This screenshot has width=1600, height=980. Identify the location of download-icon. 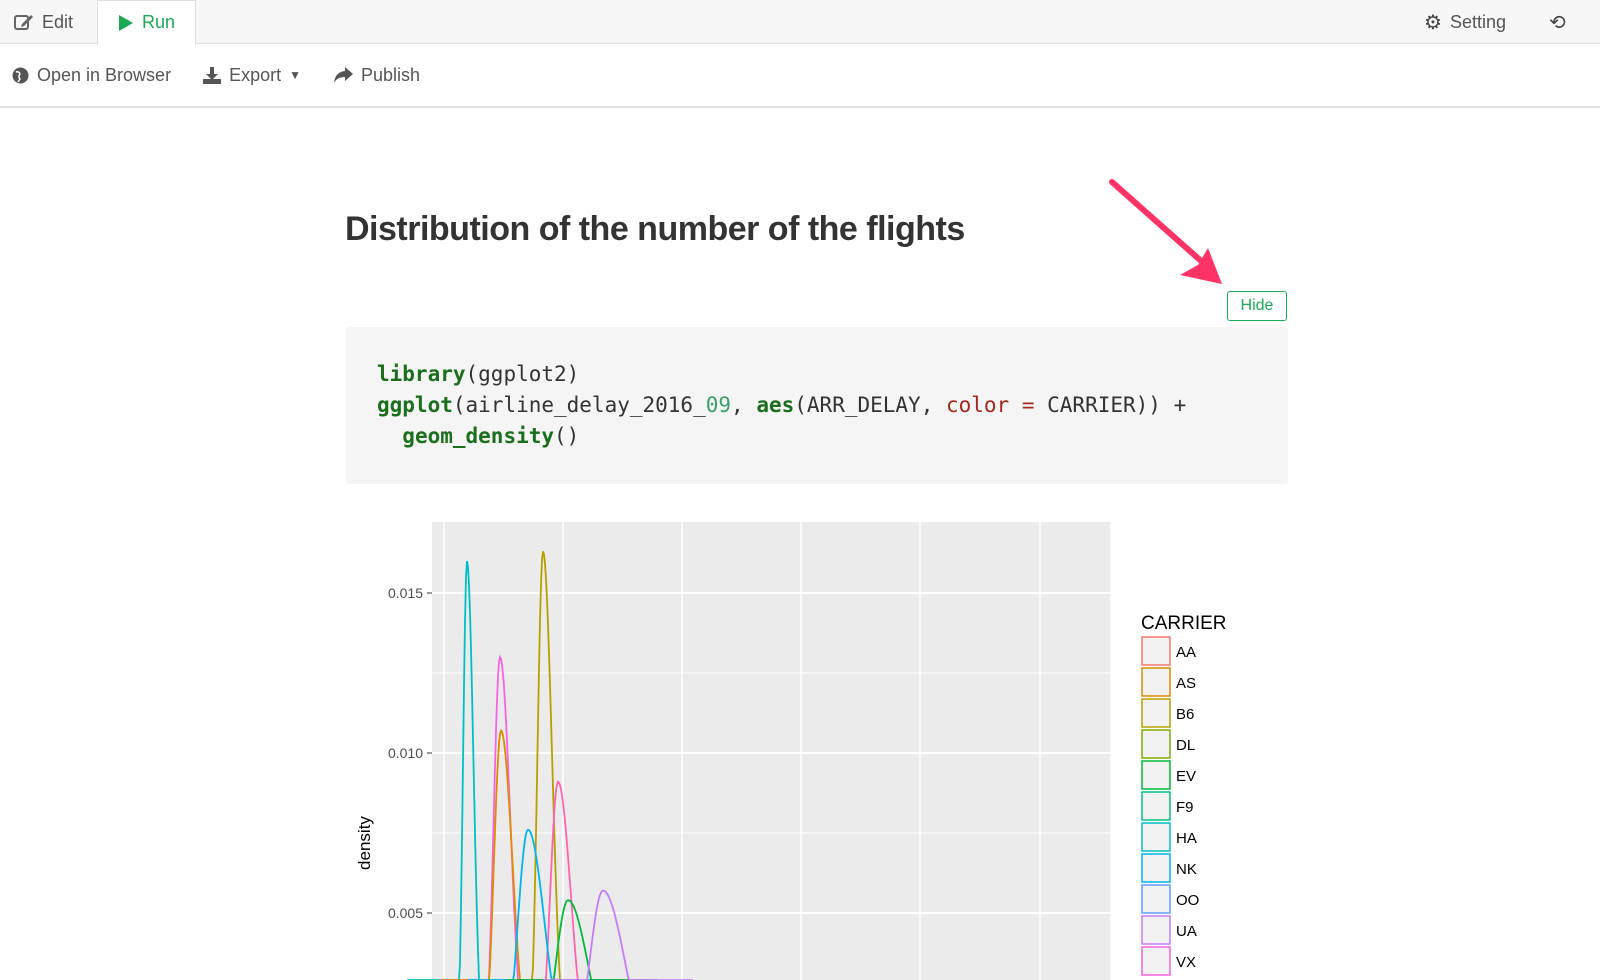
(212, 75).